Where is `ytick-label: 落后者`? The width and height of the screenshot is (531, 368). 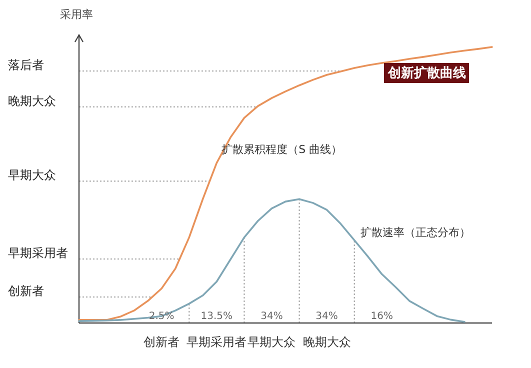
ytick-label: 落后者 is located at coordinates (26, 65).